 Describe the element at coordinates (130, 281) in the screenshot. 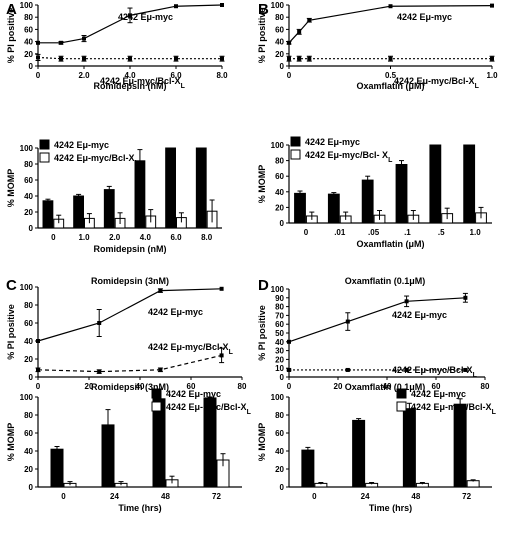

I see `chart-title: Romidepsin (3nM)` at that location.